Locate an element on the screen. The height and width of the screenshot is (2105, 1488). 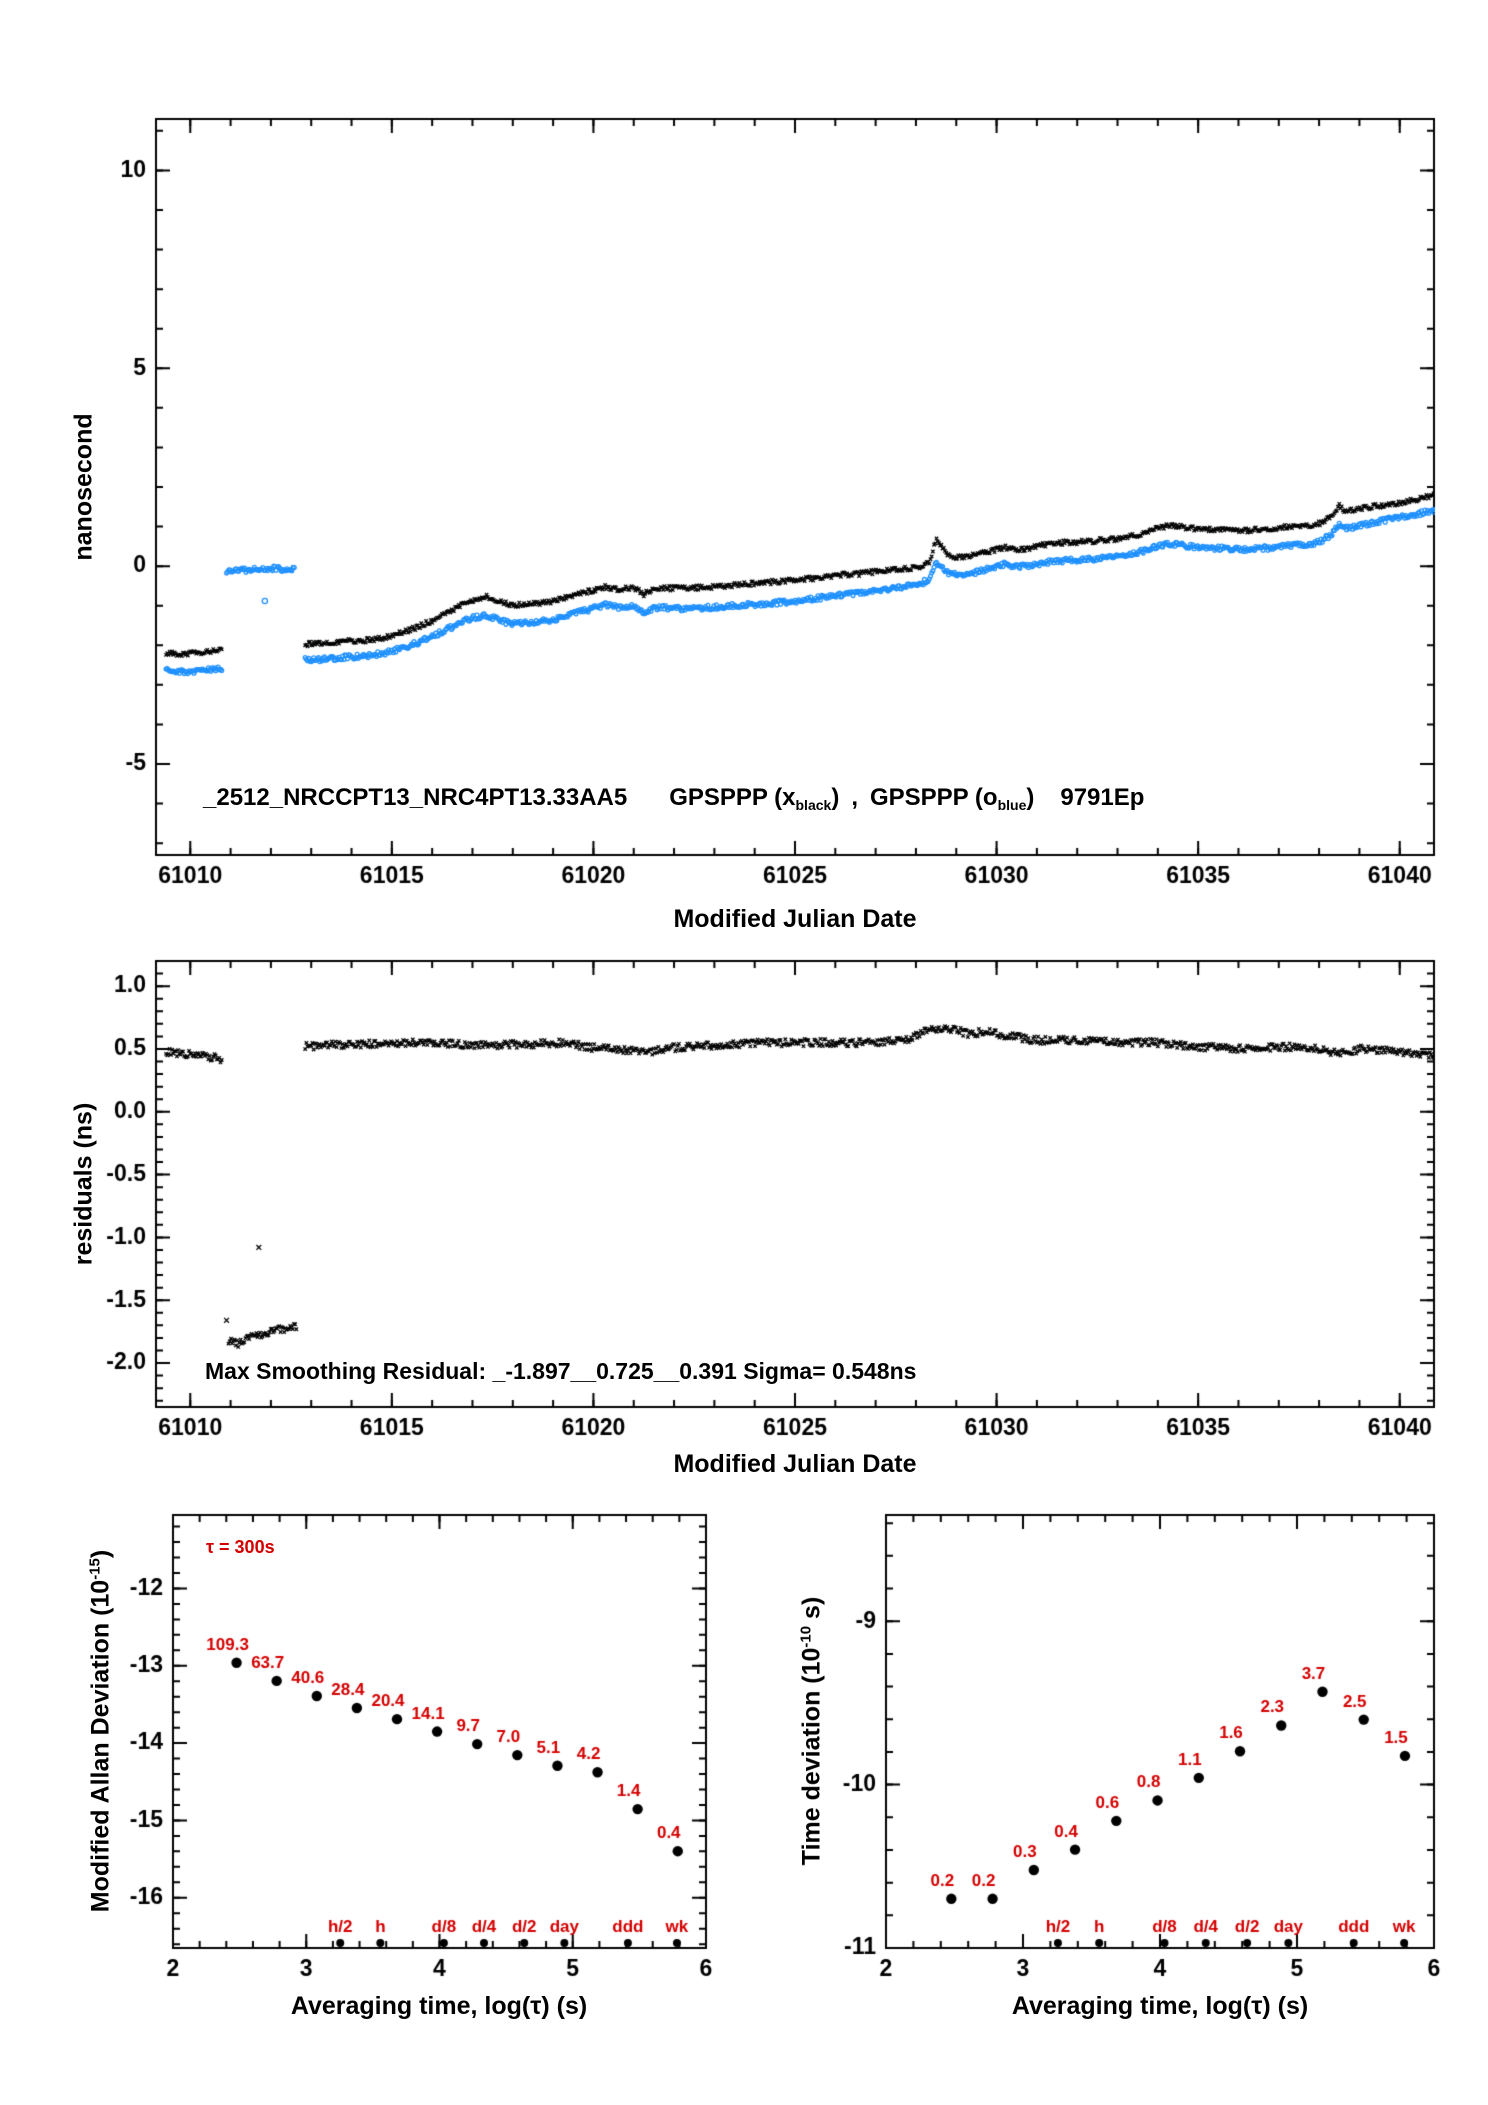
mdev-y-axis-title-post: ) is located at coordinates (100, 1554).